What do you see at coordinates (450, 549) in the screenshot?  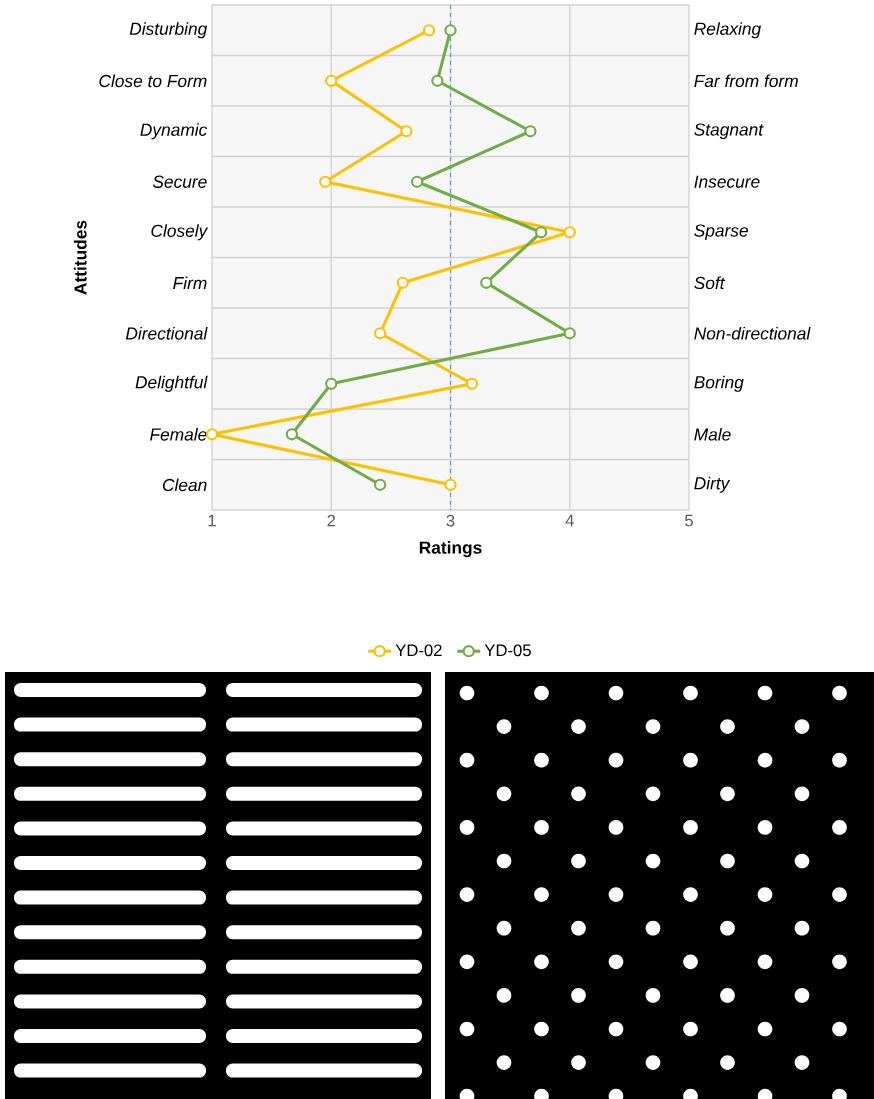 I see `x-axis-title: Ratings` at bounding box center [450, 549].